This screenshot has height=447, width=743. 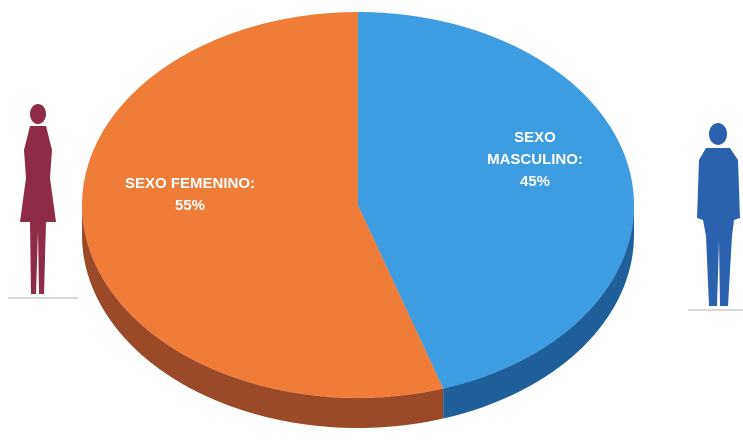 I want to click on slice-label: SEXO MASCULINO: 45%, so click(x=535, y=160).